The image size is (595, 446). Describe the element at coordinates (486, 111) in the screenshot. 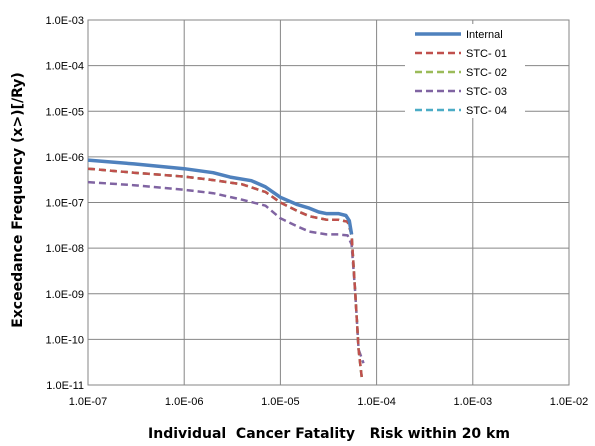

I see `legend-label: STC- 04` at that location.